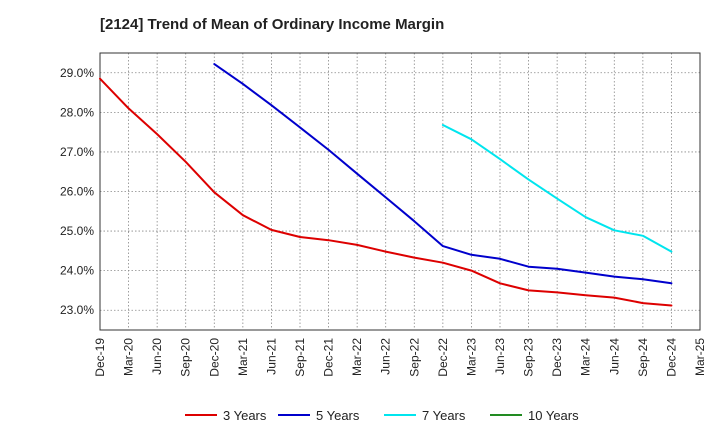 The image size is (720, 440). What do you see at coordinates (245, 415) in the screenshot?
I see `legend-label: 3 Years` at bounding box center [245, 415].